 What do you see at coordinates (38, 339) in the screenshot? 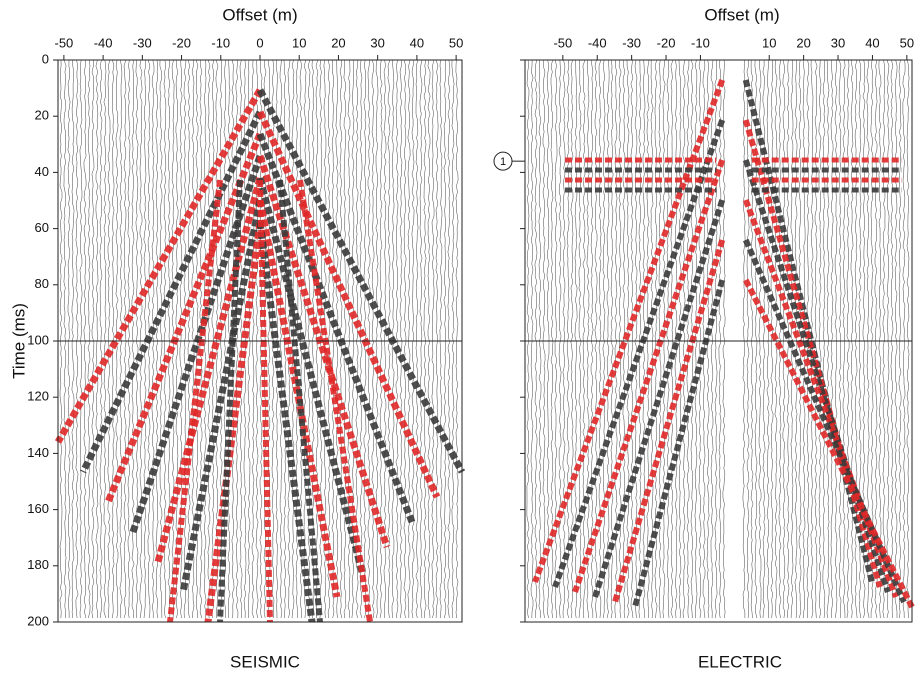
I see `y-tick-label: 100` at bounding box center [38, 339].